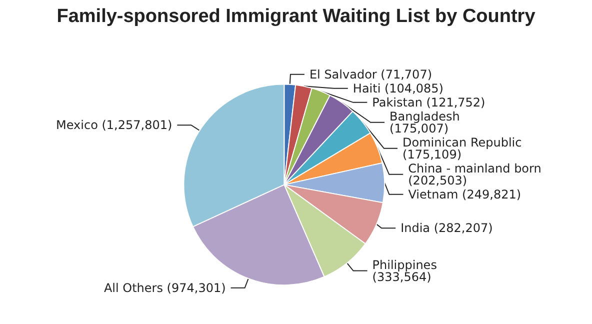 The height and width of the screenshot is (324, 592). Describe the element at coordinates (165, 287) in the screenshot. I see `slice-label: All Others (974,301)` at that location.